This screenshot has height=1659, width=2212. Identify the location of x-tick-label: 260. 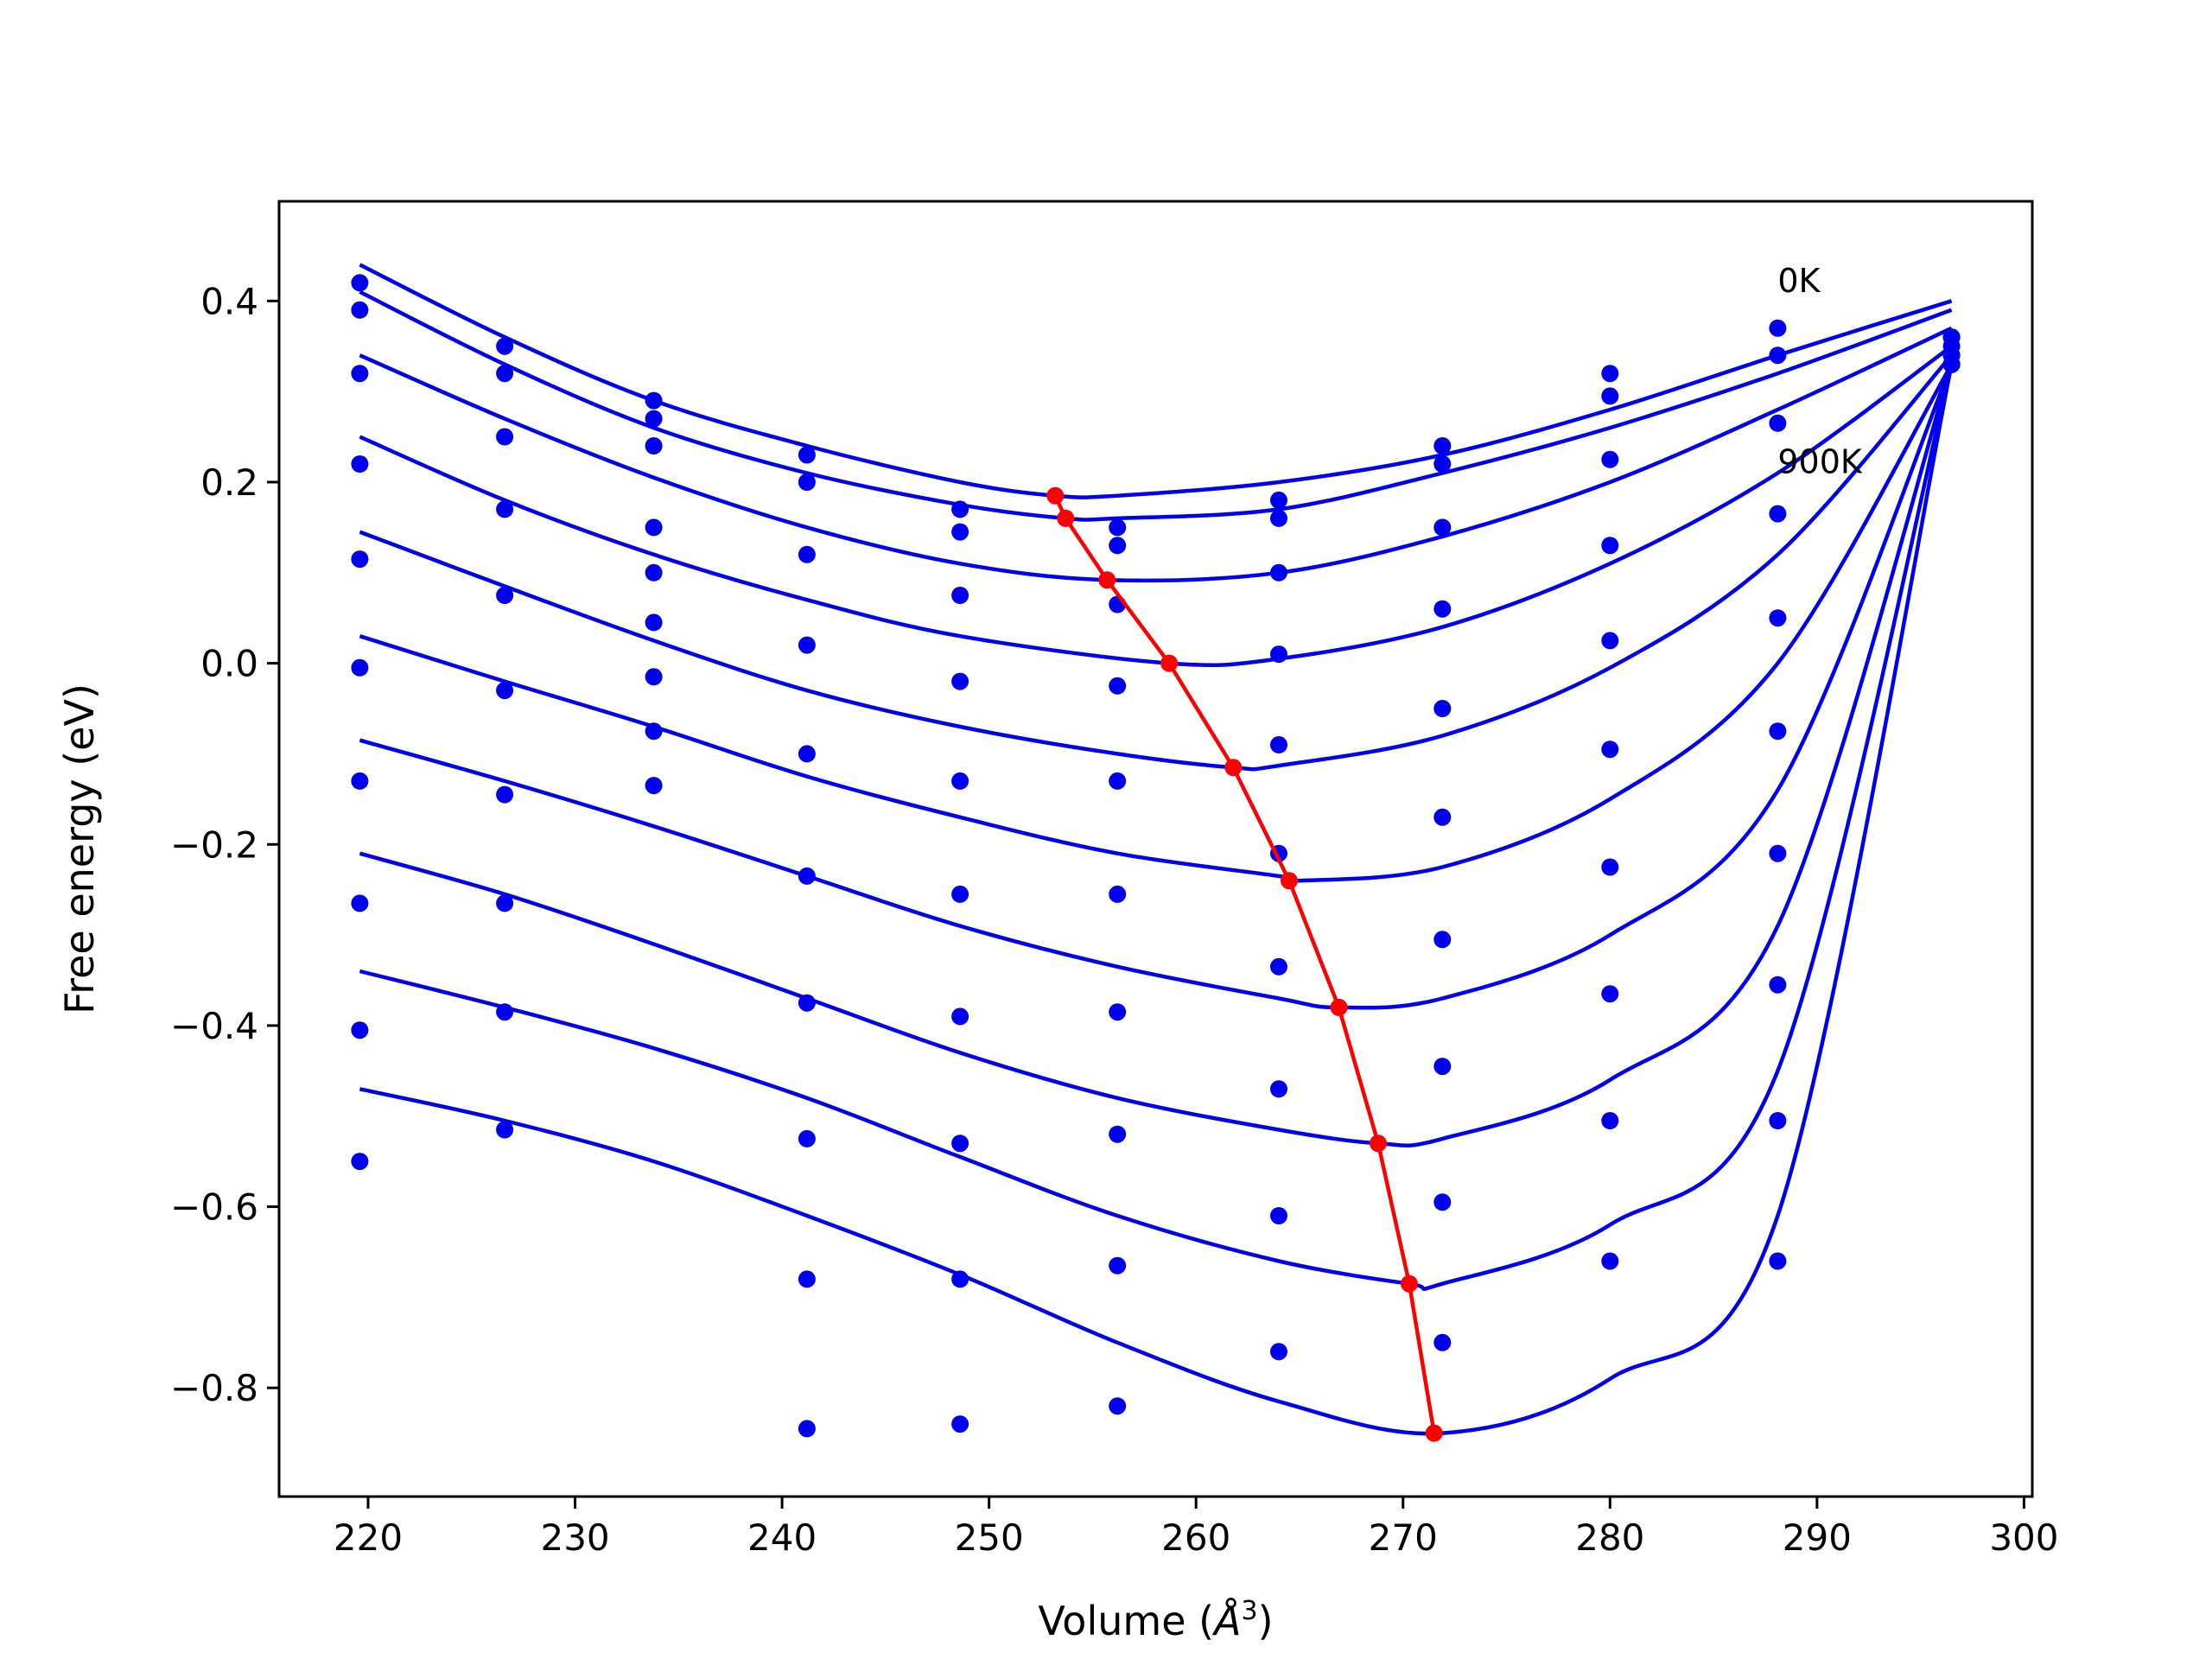
(1195, 1537).